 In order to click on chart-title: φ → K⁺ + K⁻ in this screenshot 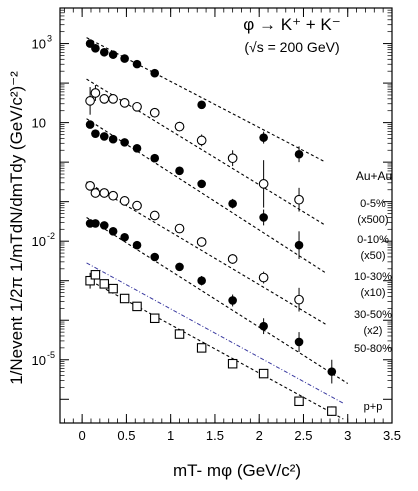, I will do `click(291, 24)`.